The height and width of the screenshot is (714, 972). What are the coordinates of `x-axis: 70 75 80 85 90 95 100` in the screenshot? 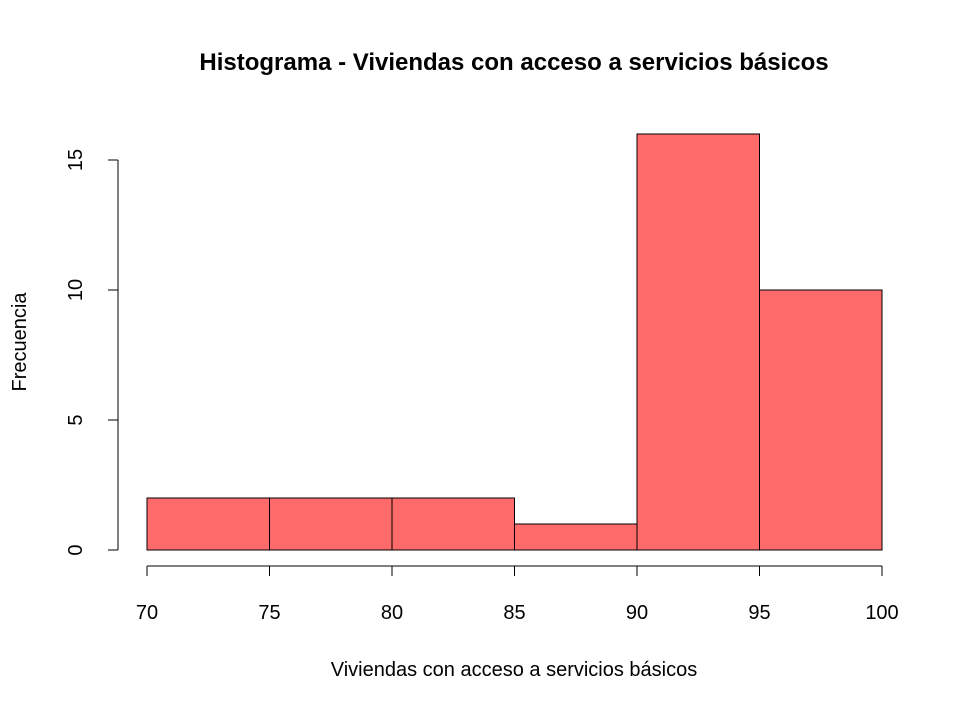 It's located at (517, 594).